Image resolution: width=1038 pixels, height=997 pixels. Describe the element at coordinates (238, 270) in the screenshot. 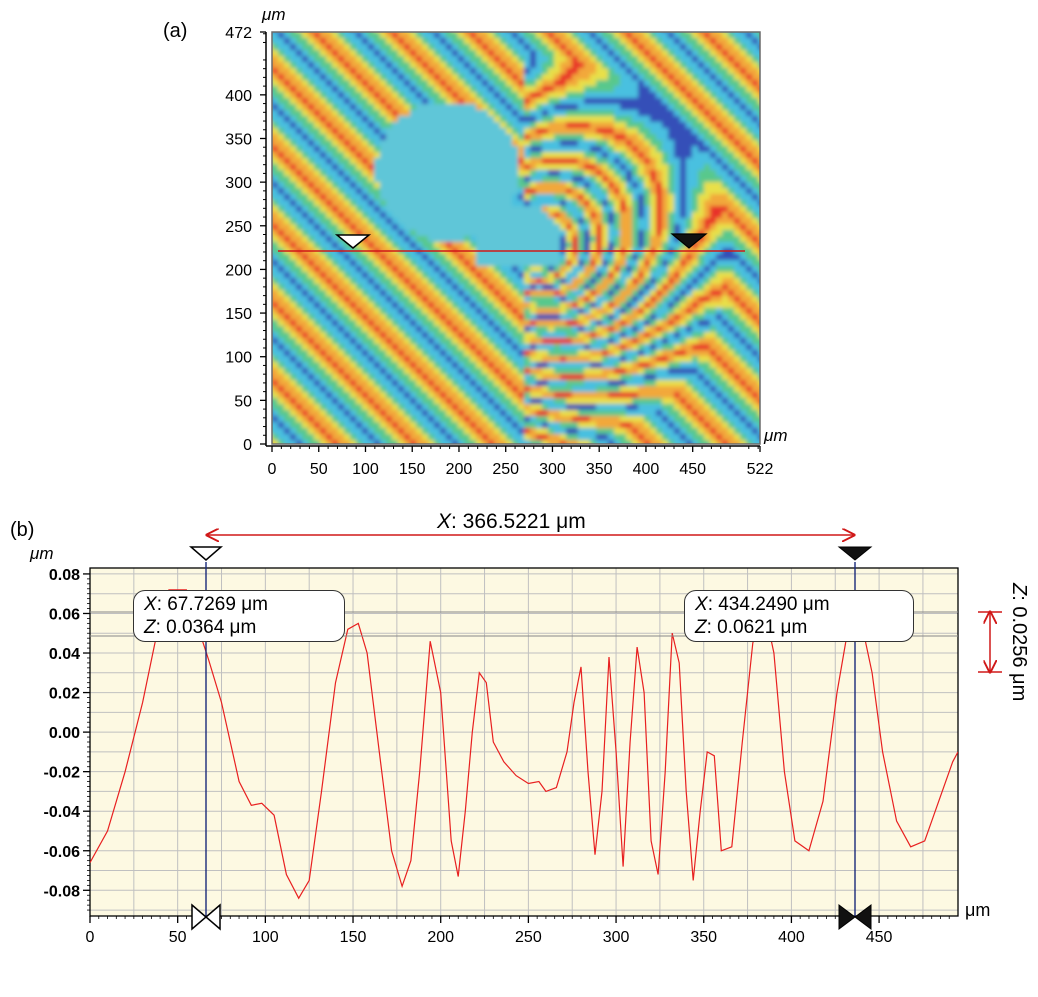

I see `y-tick-label: 200` at that location.